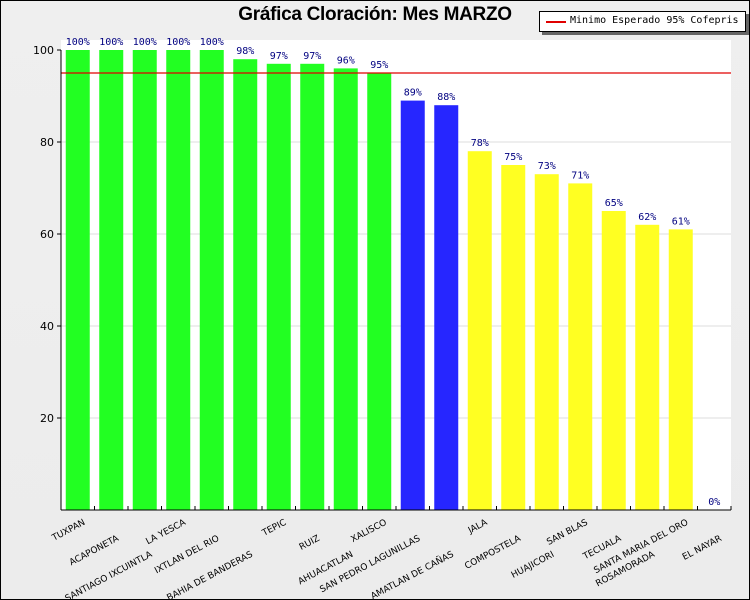  Describe the element at coordinates (702, 548) in the screenshot. I see `x-tick-label: EL NAYAR` at that location.